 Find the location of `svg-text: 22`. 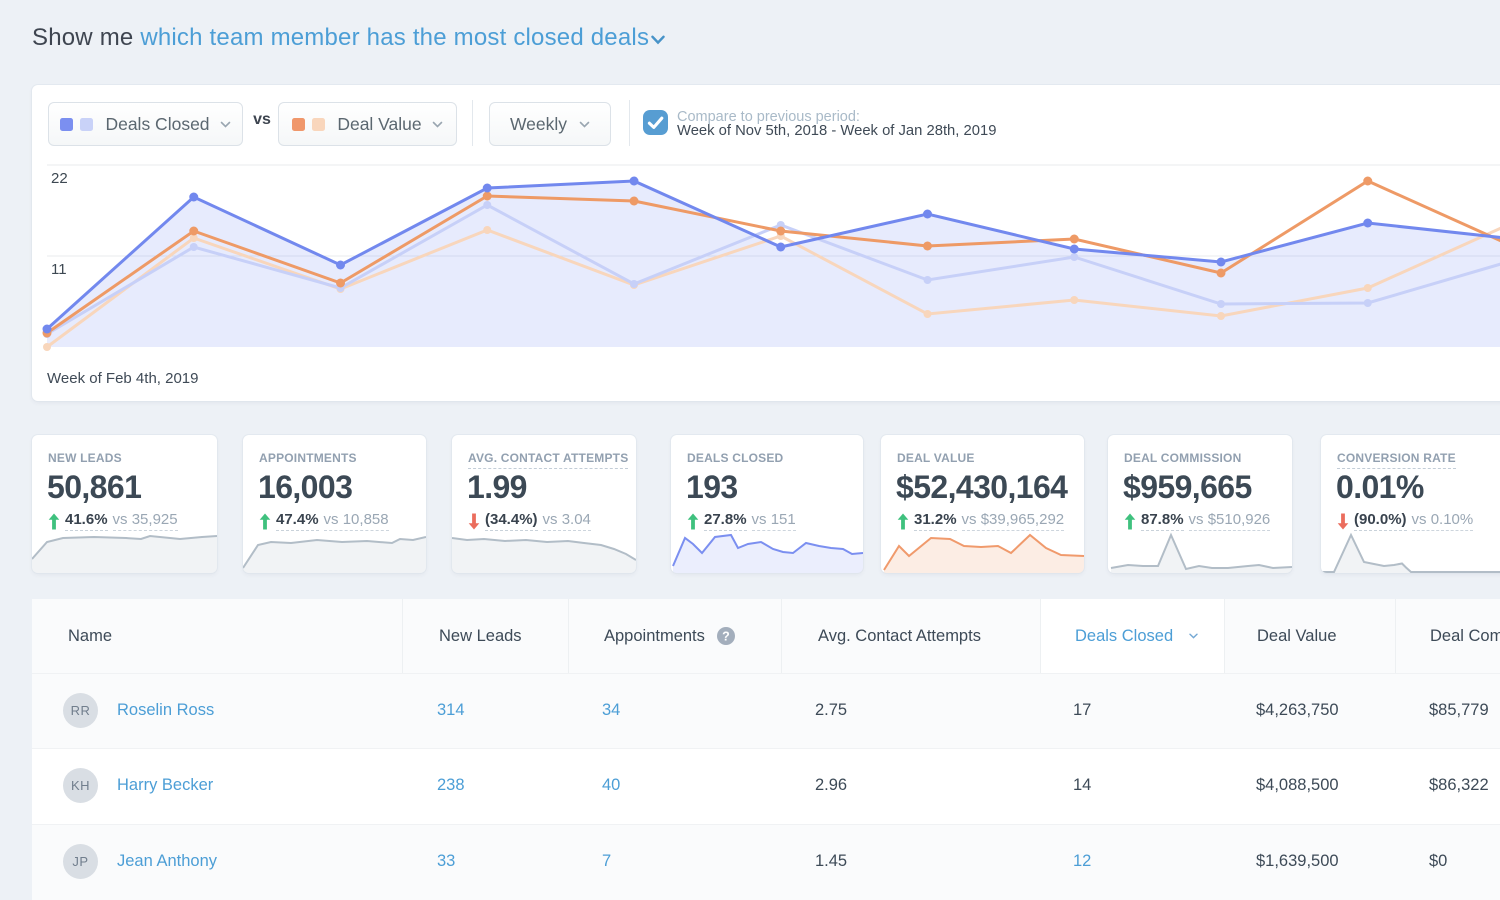

svg-text: 22 is located at coordinates (59, 178).